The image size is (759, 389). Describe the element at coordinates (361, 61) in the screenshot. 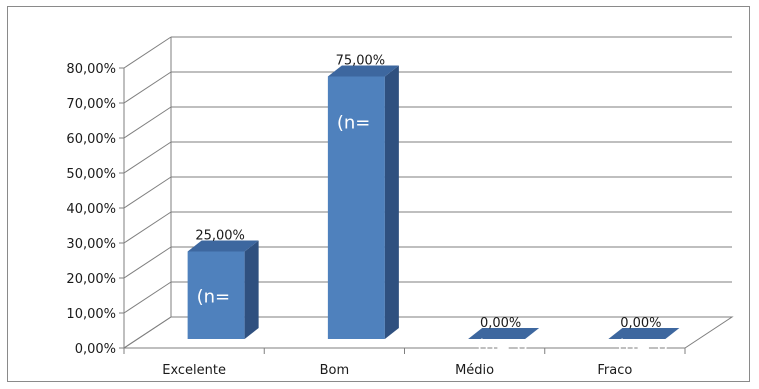

I see `data-label: 75,00%` at that location.